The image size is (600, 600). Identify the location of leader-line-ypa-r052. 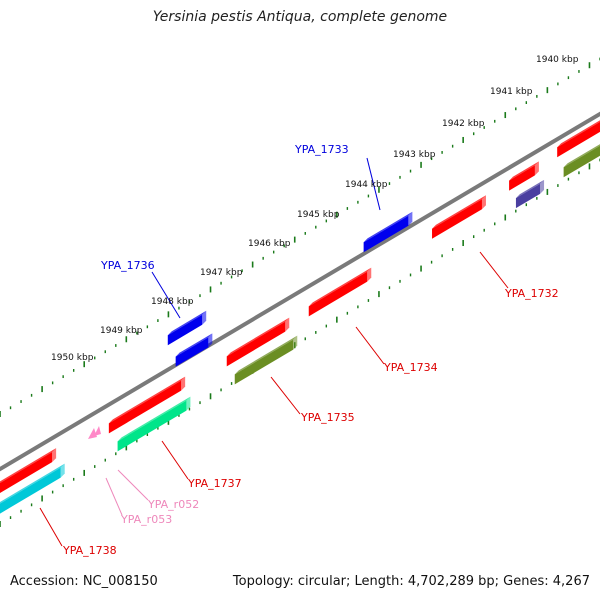
(133, 485).